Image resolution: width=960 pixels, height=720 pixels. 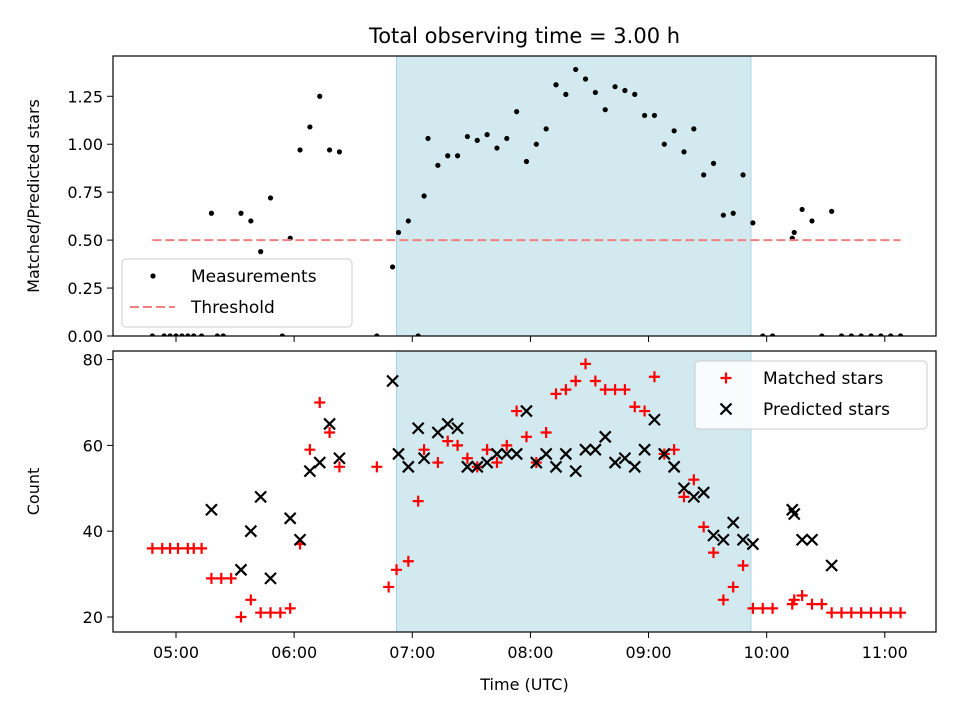 What do you see at coordinates (93, 531) in the screenshot?
I see `y-tick-label: 40` at bounding box center [93, 531].